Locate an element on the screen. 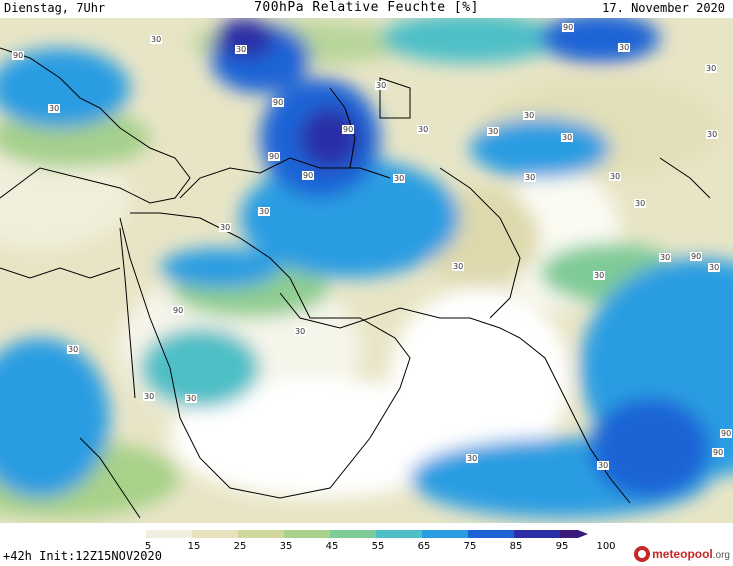  meteopool-logo: meteopool.org is located at coordinates (682, 554).